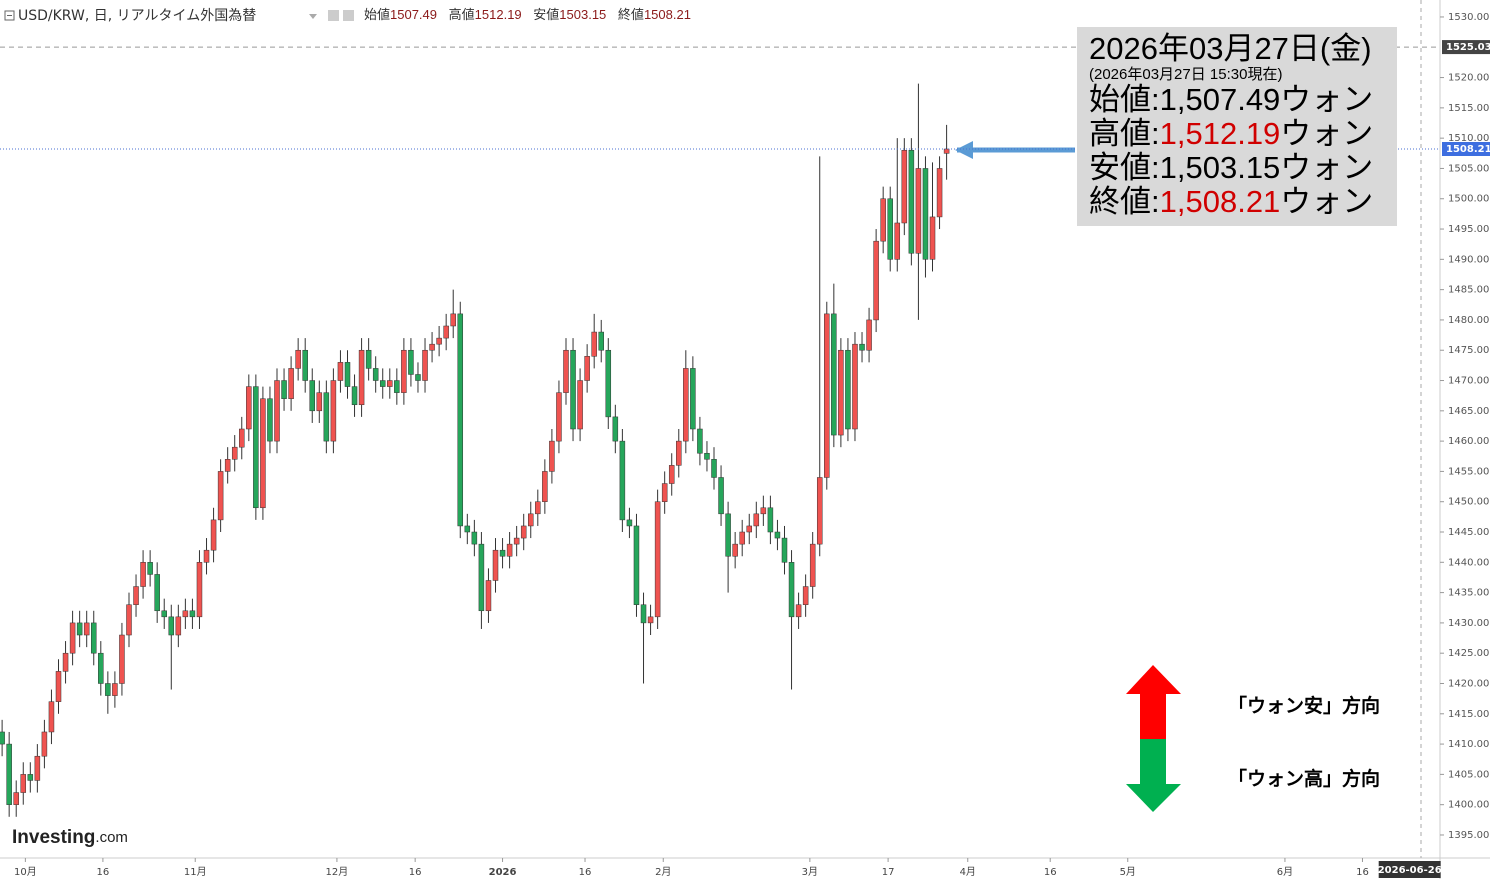 Image resolution: width=1490 pixels, height=879 pixels. I want to click on reference-label-box, so click(1466, 47).